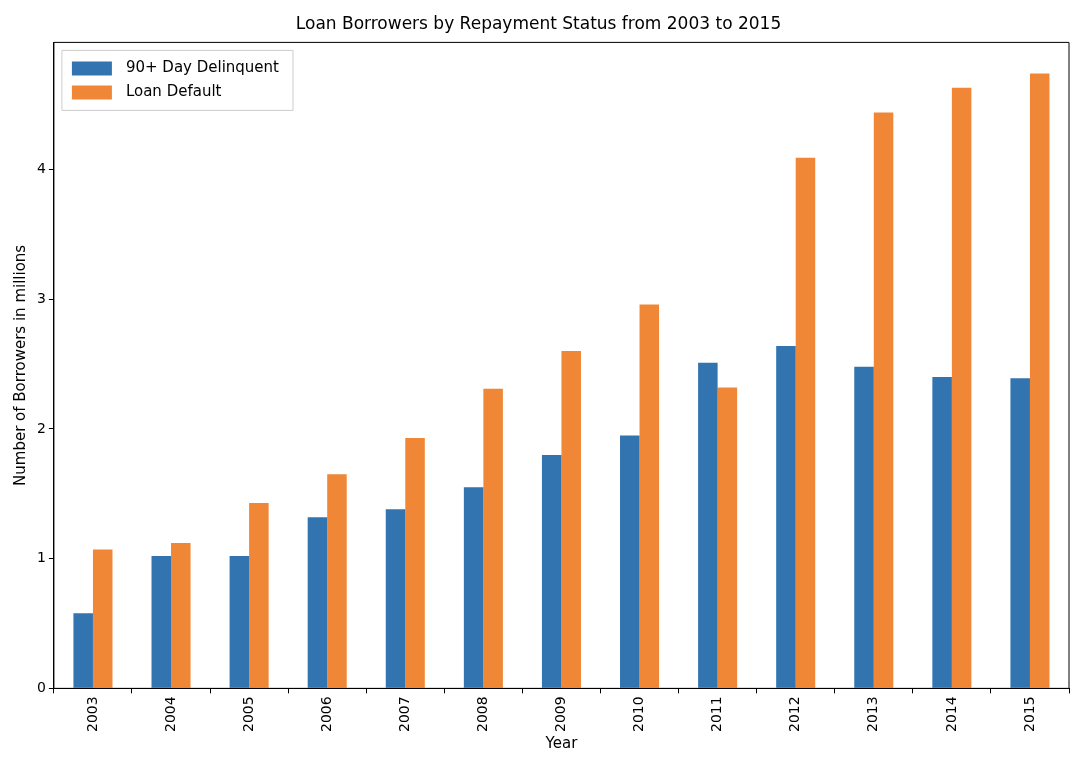 The image size is (1081, 761). What do you see at coordinates (325, 714) in the screenshot?
I see `x-tick-label: 2006` at bounding box center [325, 714].